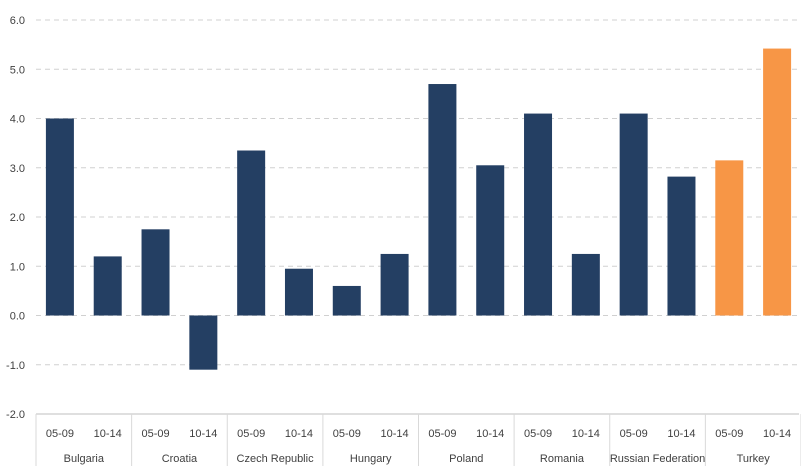 Image resolution: width=801 pixels, height=466 pixels. I want to click on x-country-label: Turkey, so click(754, 459).